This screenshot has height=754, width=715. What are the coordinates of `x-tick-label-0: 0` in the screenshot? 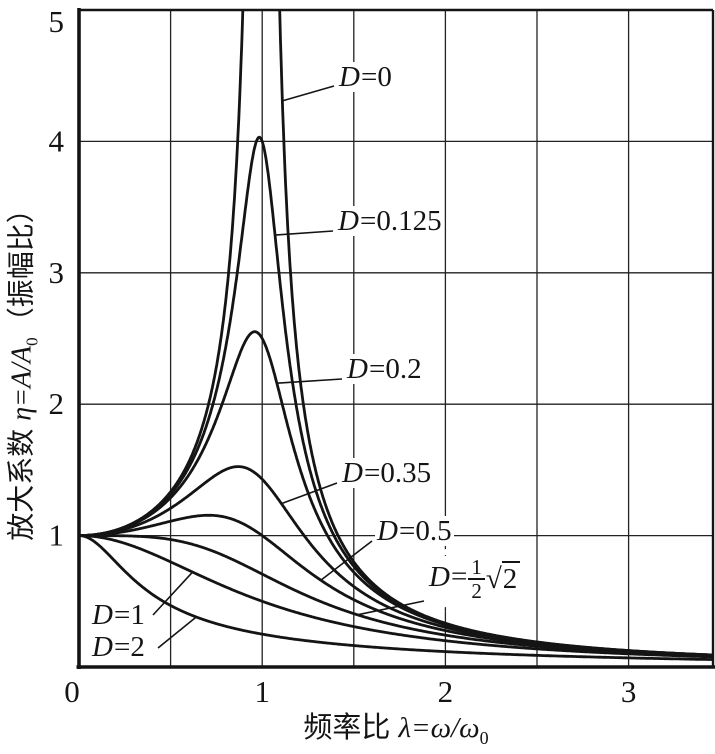 It's located at (72, 691).